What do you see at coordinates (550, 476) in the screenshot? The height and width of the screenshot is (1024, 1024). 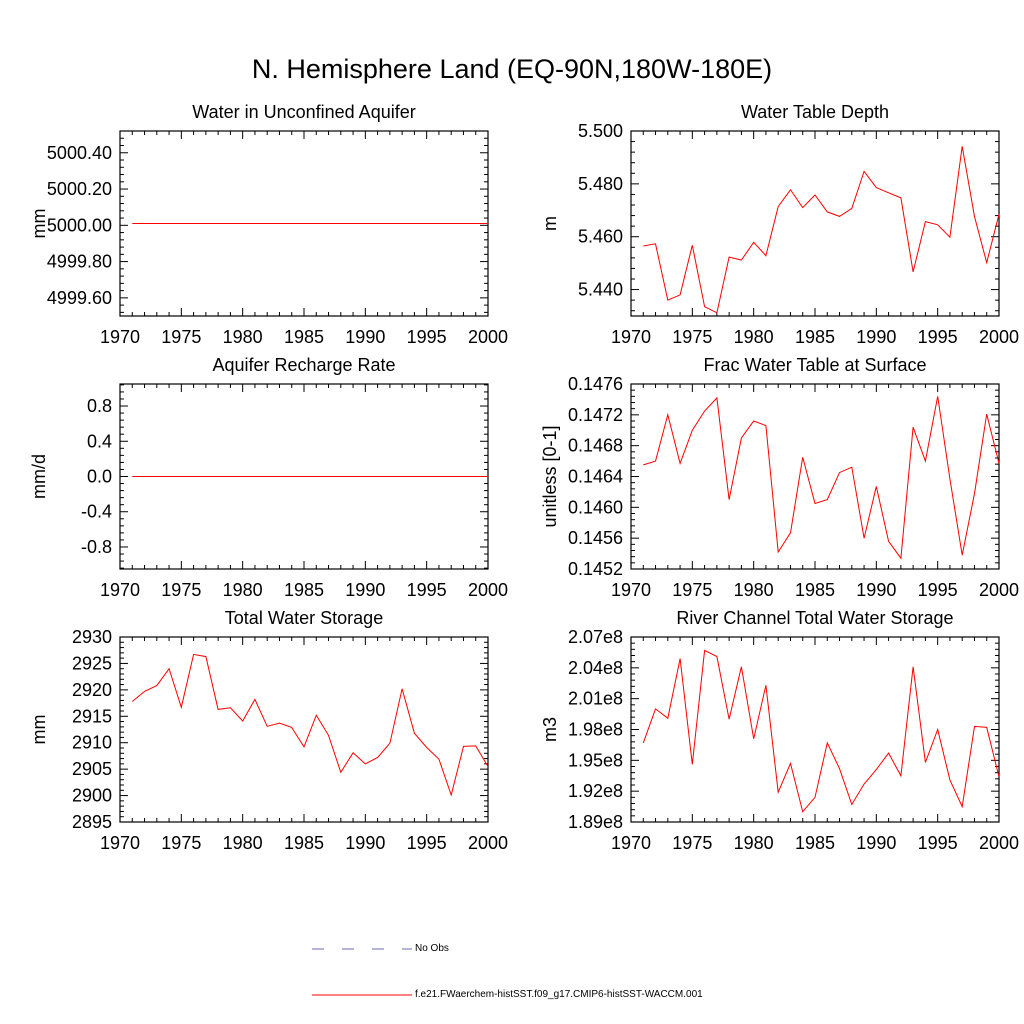 I see `y-axis-label: unitless [0-1]` at bounding box center [550, 476].